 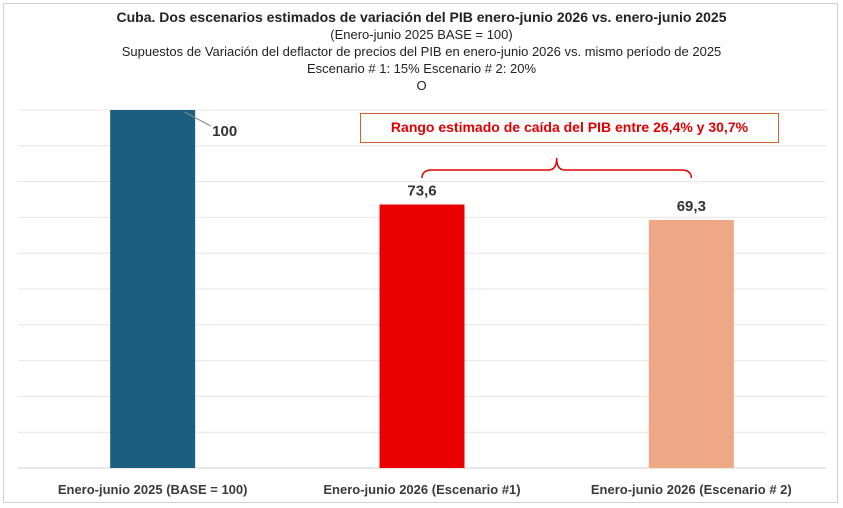 What do you see at coordinates (691, 206) in the screenshot?
I see `data-label-3: 69,3` at bounding box center [691, 206].